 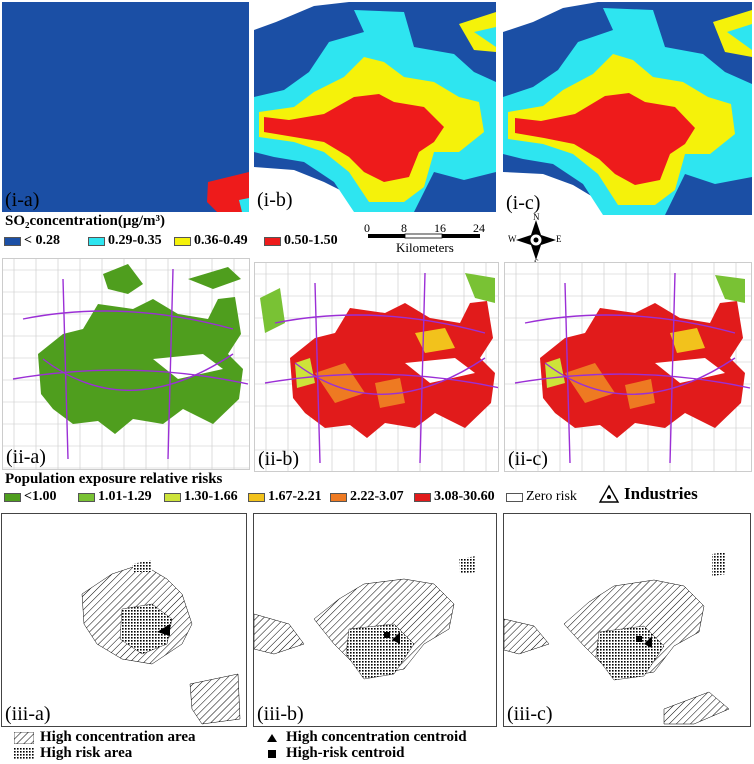 I want to click on legend-label: High risk area, so click(x=86, y=753).